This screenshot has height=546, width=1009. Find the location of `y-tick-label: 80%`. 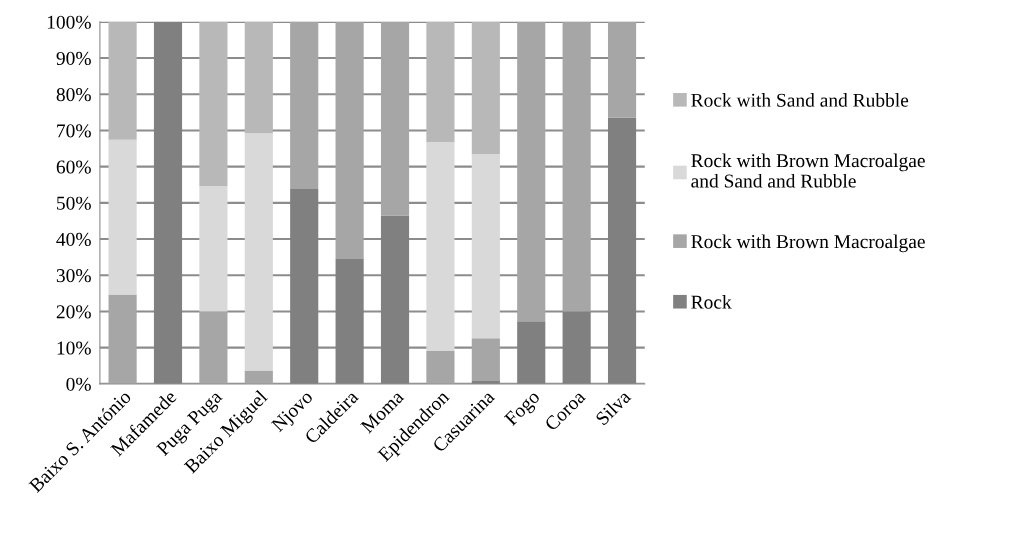

y-tick-label: 80% is located at coordinates (73, 95).